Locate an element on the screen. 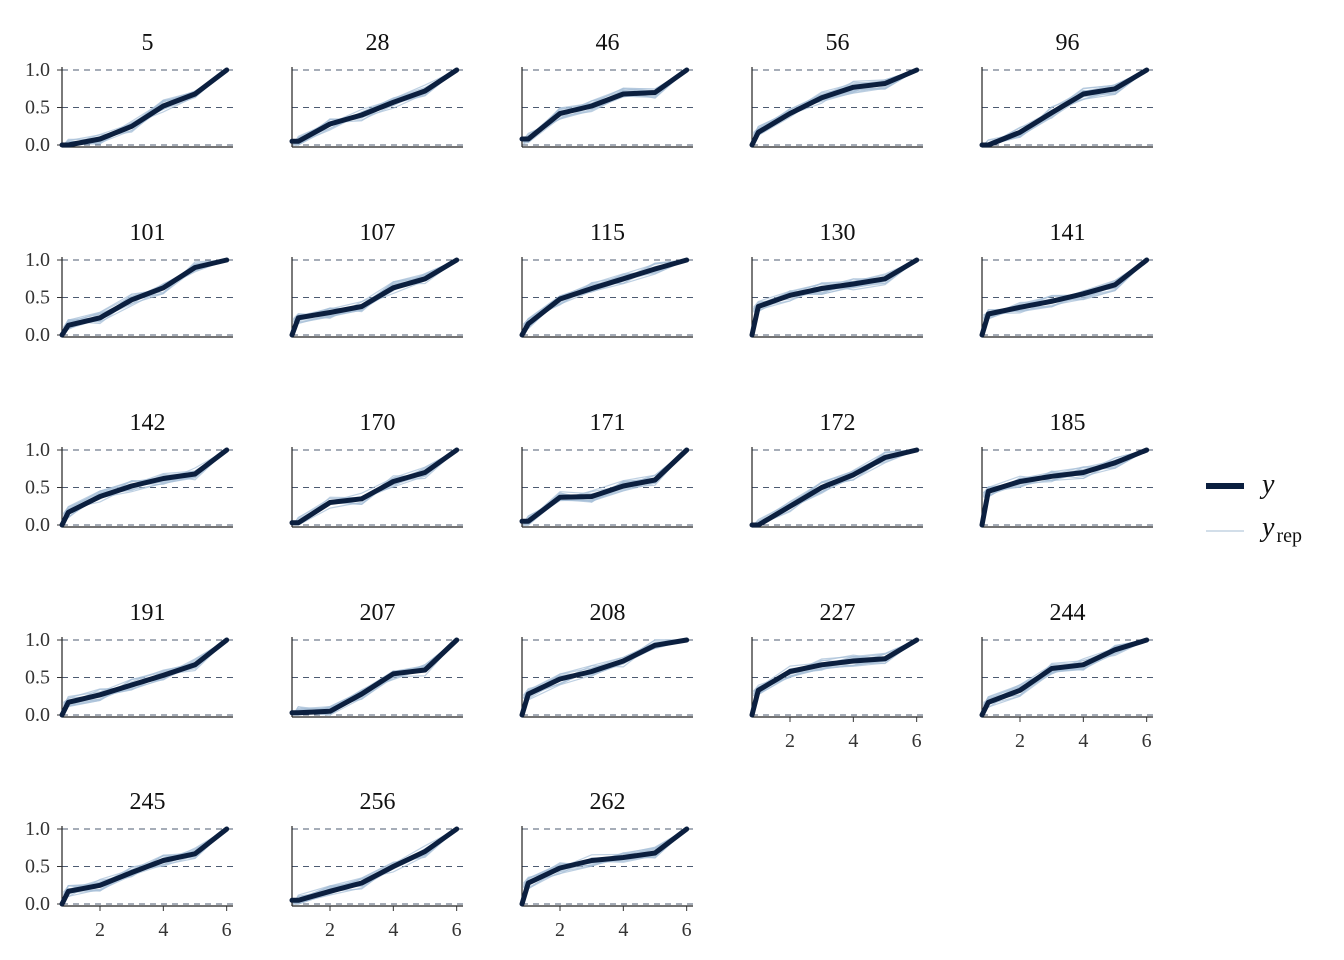  panel-244: 244 2 4 6 is located at coordinates (1066, 676).